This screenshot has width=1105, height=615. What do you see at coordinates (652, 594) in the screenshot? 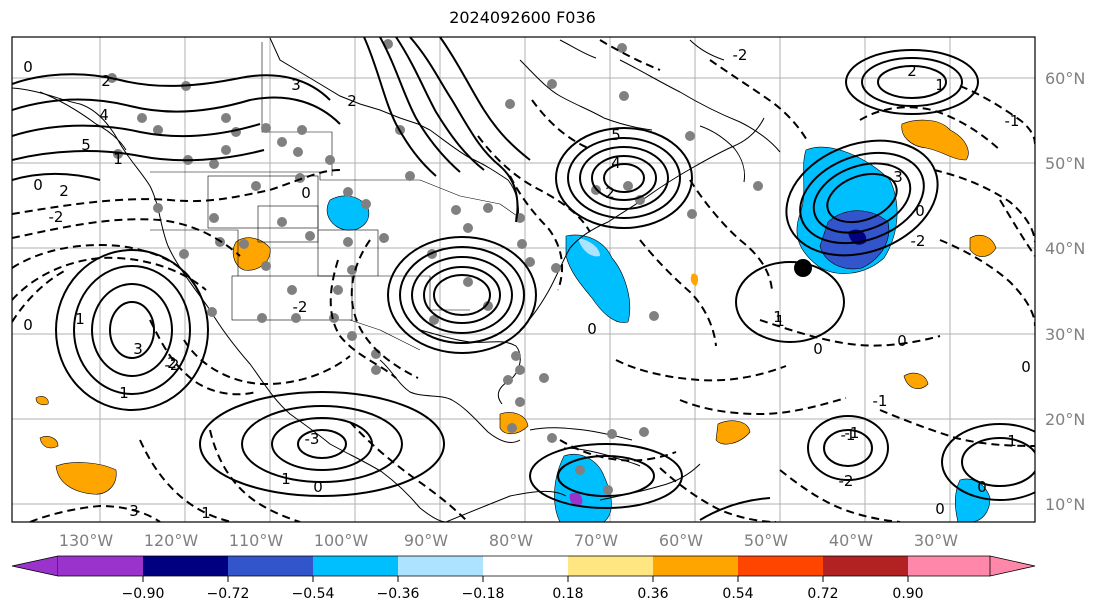
I see `colorbar-tick-label: 0.36` at bounding box center [652, 594].